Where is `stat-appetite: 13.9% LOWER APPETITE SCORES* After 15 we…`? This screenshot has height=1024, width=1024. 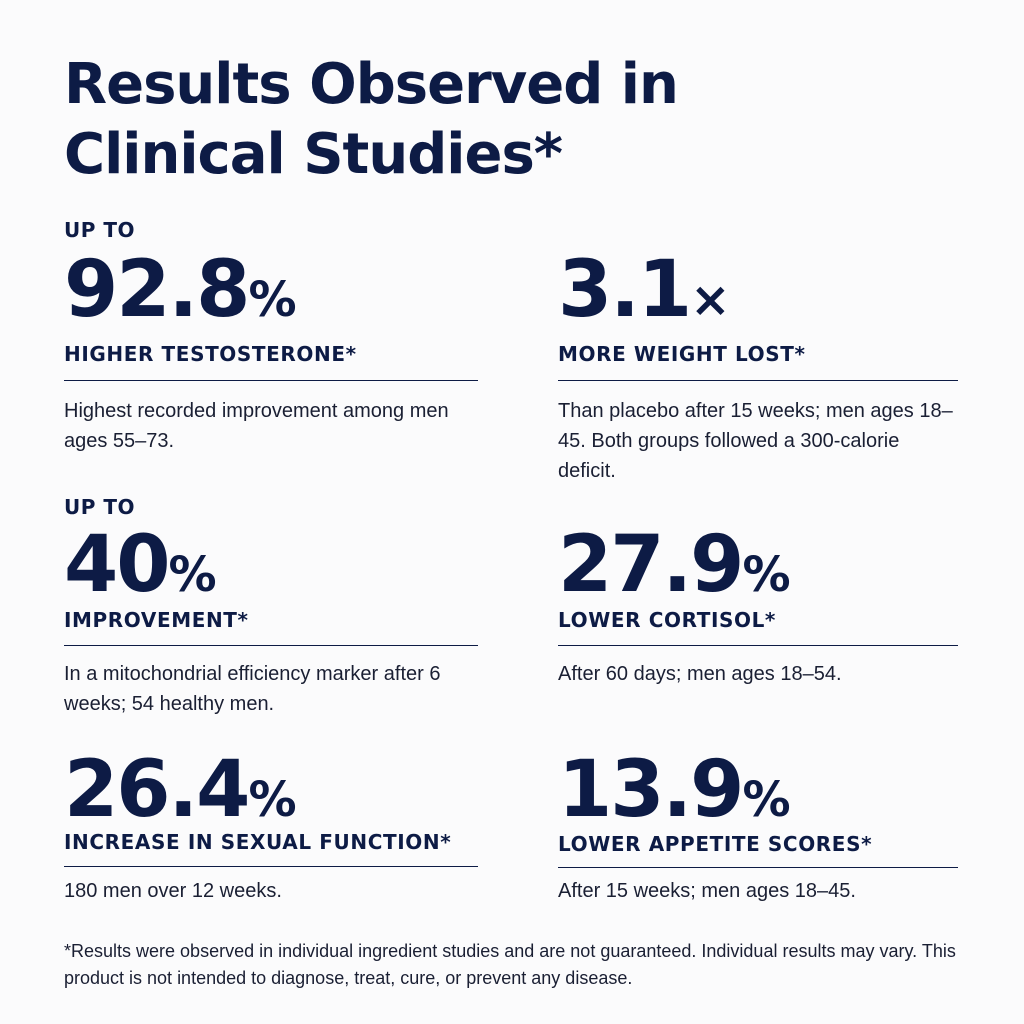 stat-appetite: 13.9% LOWER APPETITE SCORES* After 15 we… is located at coordinates (758, 833).